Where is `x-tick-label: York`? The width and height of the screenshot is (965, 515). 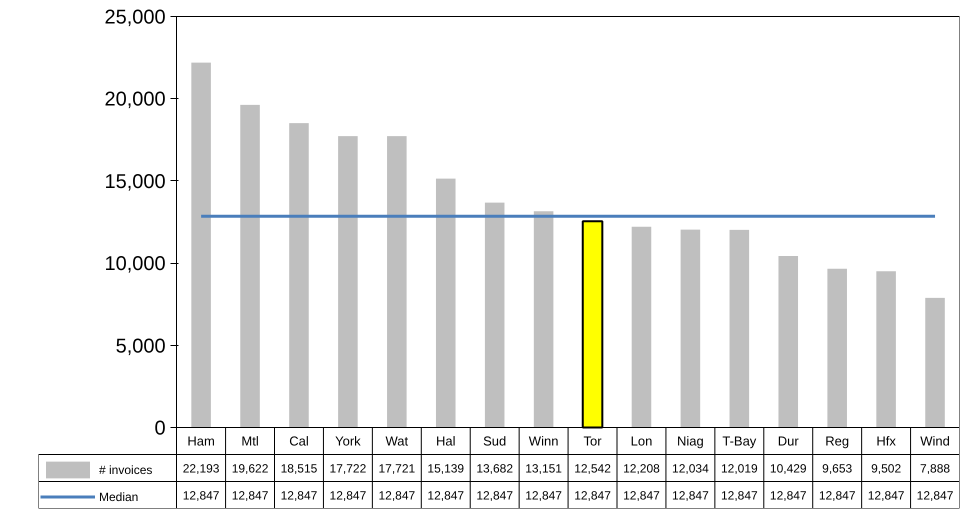
x-tick-label: York is located at coordinates (348, 441).